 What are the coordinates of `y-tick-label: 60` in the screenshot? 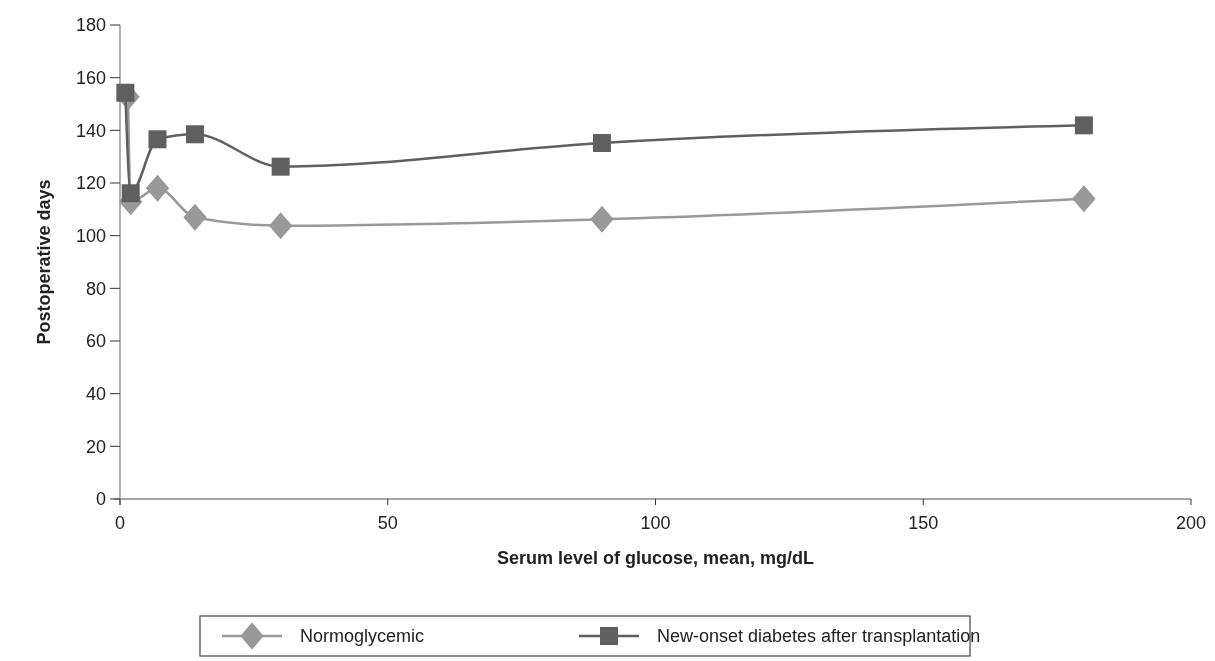 It's located at (95, 341).